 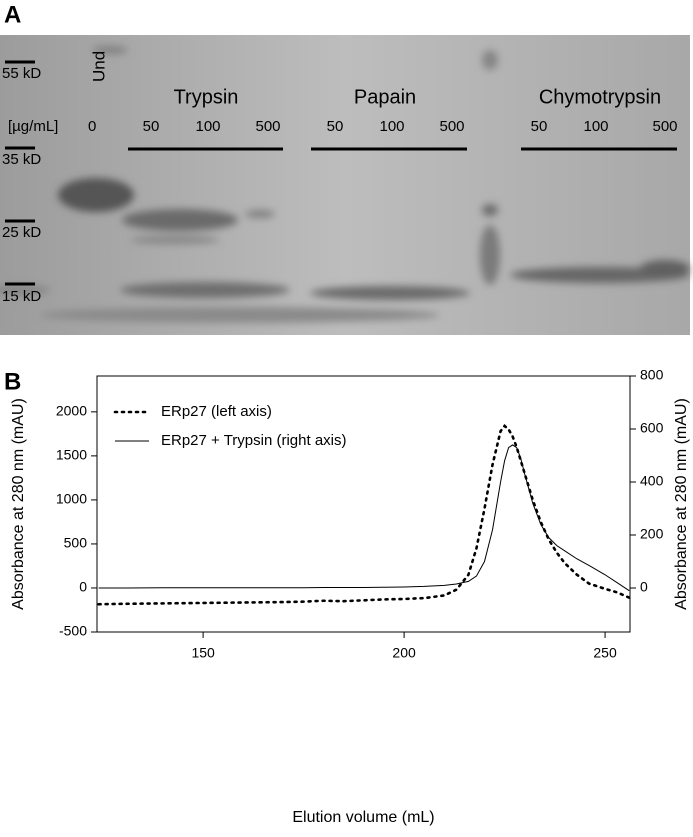 What do you see at coordinates (98, 66) in the screenshot?
I see `lane-header: Und` at bounding box center [98, 66].